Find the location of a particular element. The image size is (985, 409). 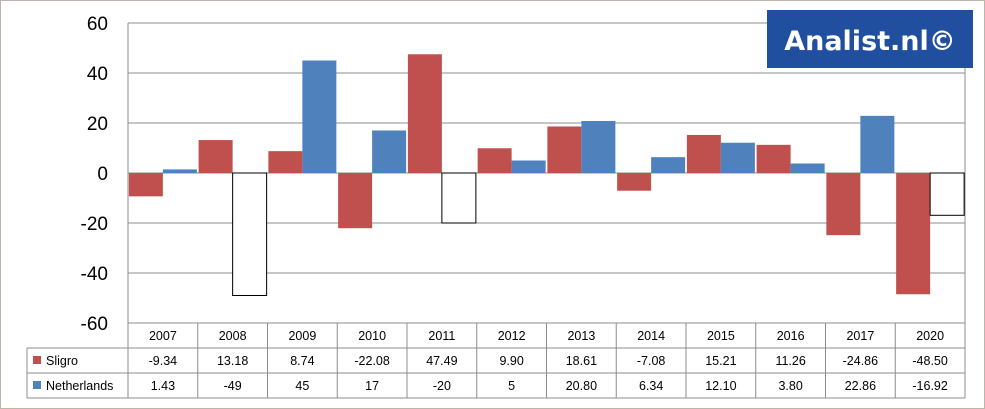

bar-netherlands-2020 is located at coordinates (947, 194).